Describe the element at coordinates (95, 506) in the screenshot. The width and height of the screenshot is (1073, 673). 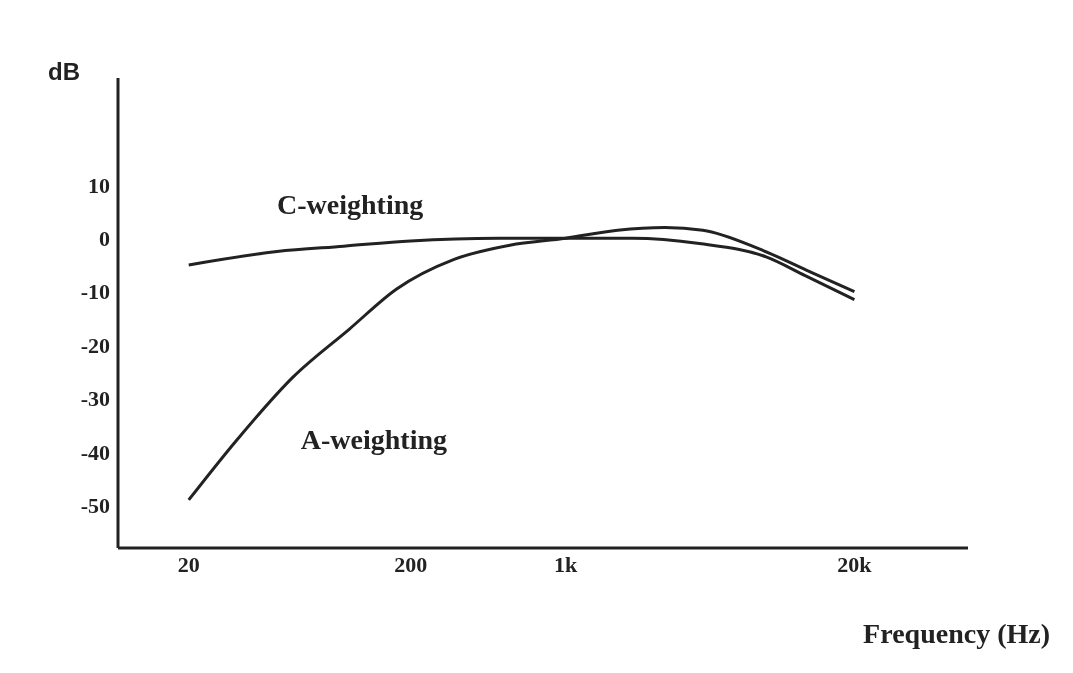
I see `y-tick-label: -50` at that location.